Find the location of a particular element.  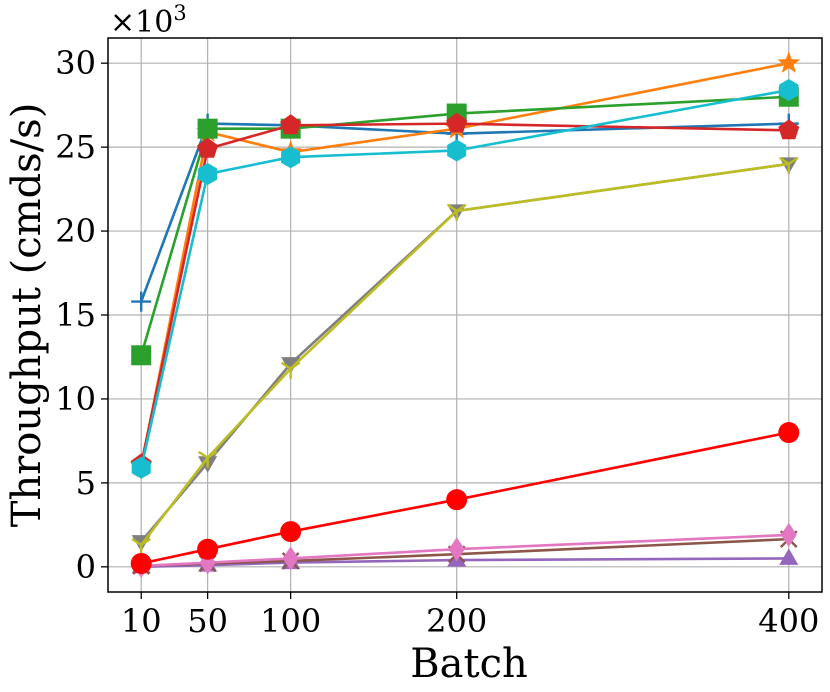

y-tick-label: 25 is located at coordinates (75, 147).